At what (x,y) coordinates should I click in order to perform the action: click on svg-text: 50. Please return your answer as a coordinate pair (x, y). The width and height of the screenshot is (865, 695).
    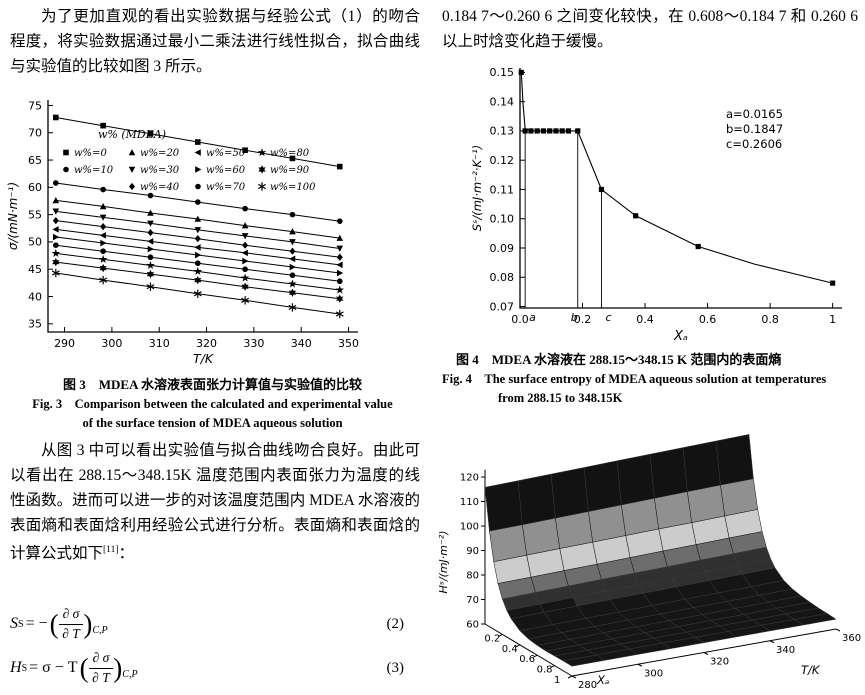
    Looking at the image, I should click on (35, 242).